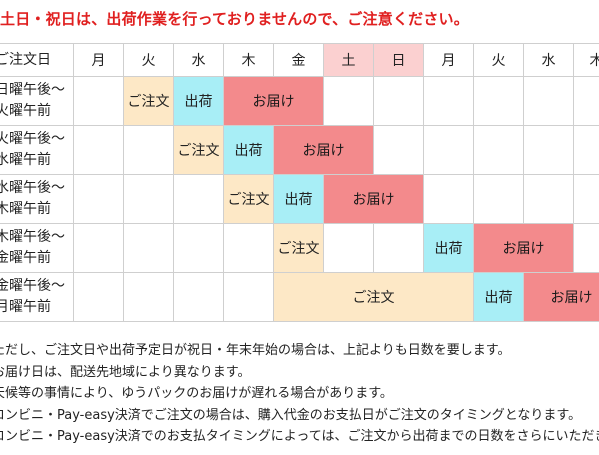 The height and width of the screenshot is (455, 599). What do you see at coordinates (98, 60) in the screenshot?
I see `header-day-mon: 月` at bounding box center [98, 60].